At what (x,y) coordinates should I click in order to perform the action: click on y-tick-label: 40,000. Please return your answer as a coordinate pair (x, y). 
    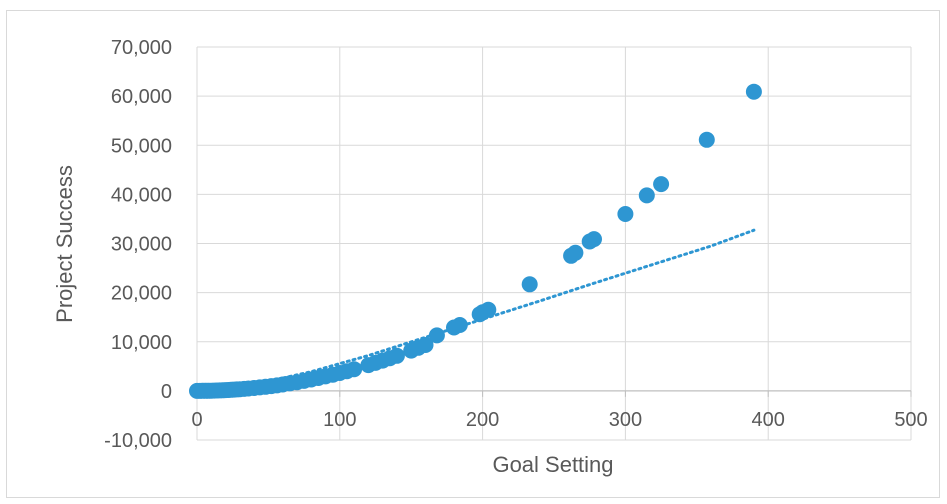
    Looking at the image, I should click on (141, 195).